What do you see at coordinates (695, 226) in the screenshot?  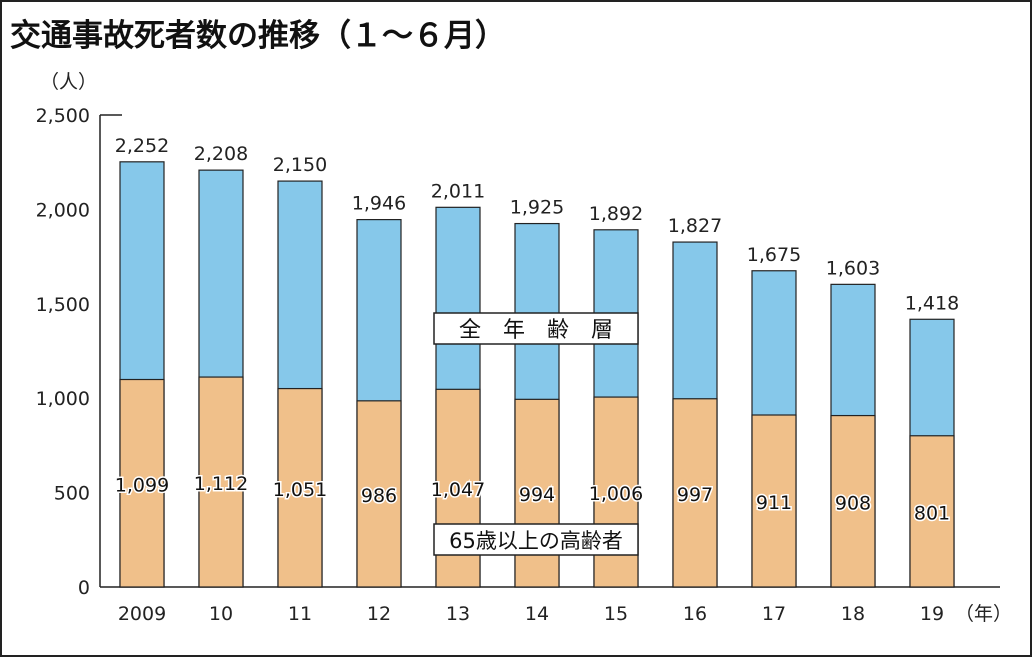 I see `data-label-all-ages: 1,827` at bounding box center [695, 226].